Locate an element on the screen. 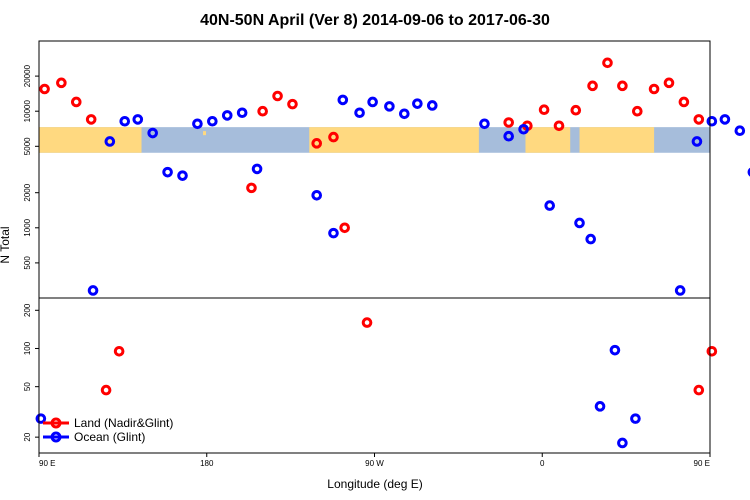  top-y-tick-label: 20000 is located at coordinates (27, 75).